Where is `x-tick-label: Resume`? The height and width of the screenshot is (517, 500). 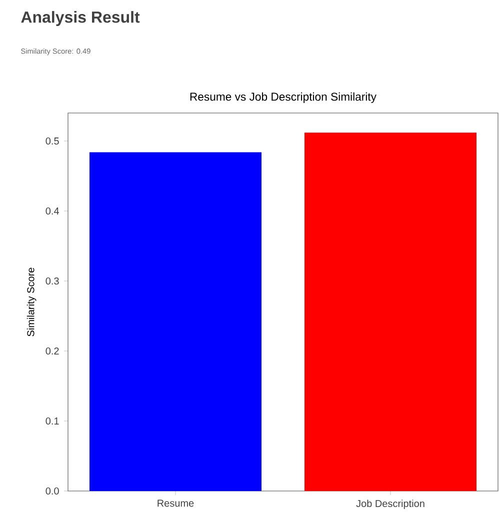 x-tick-label: Resume is located at coordinates (176, 503).